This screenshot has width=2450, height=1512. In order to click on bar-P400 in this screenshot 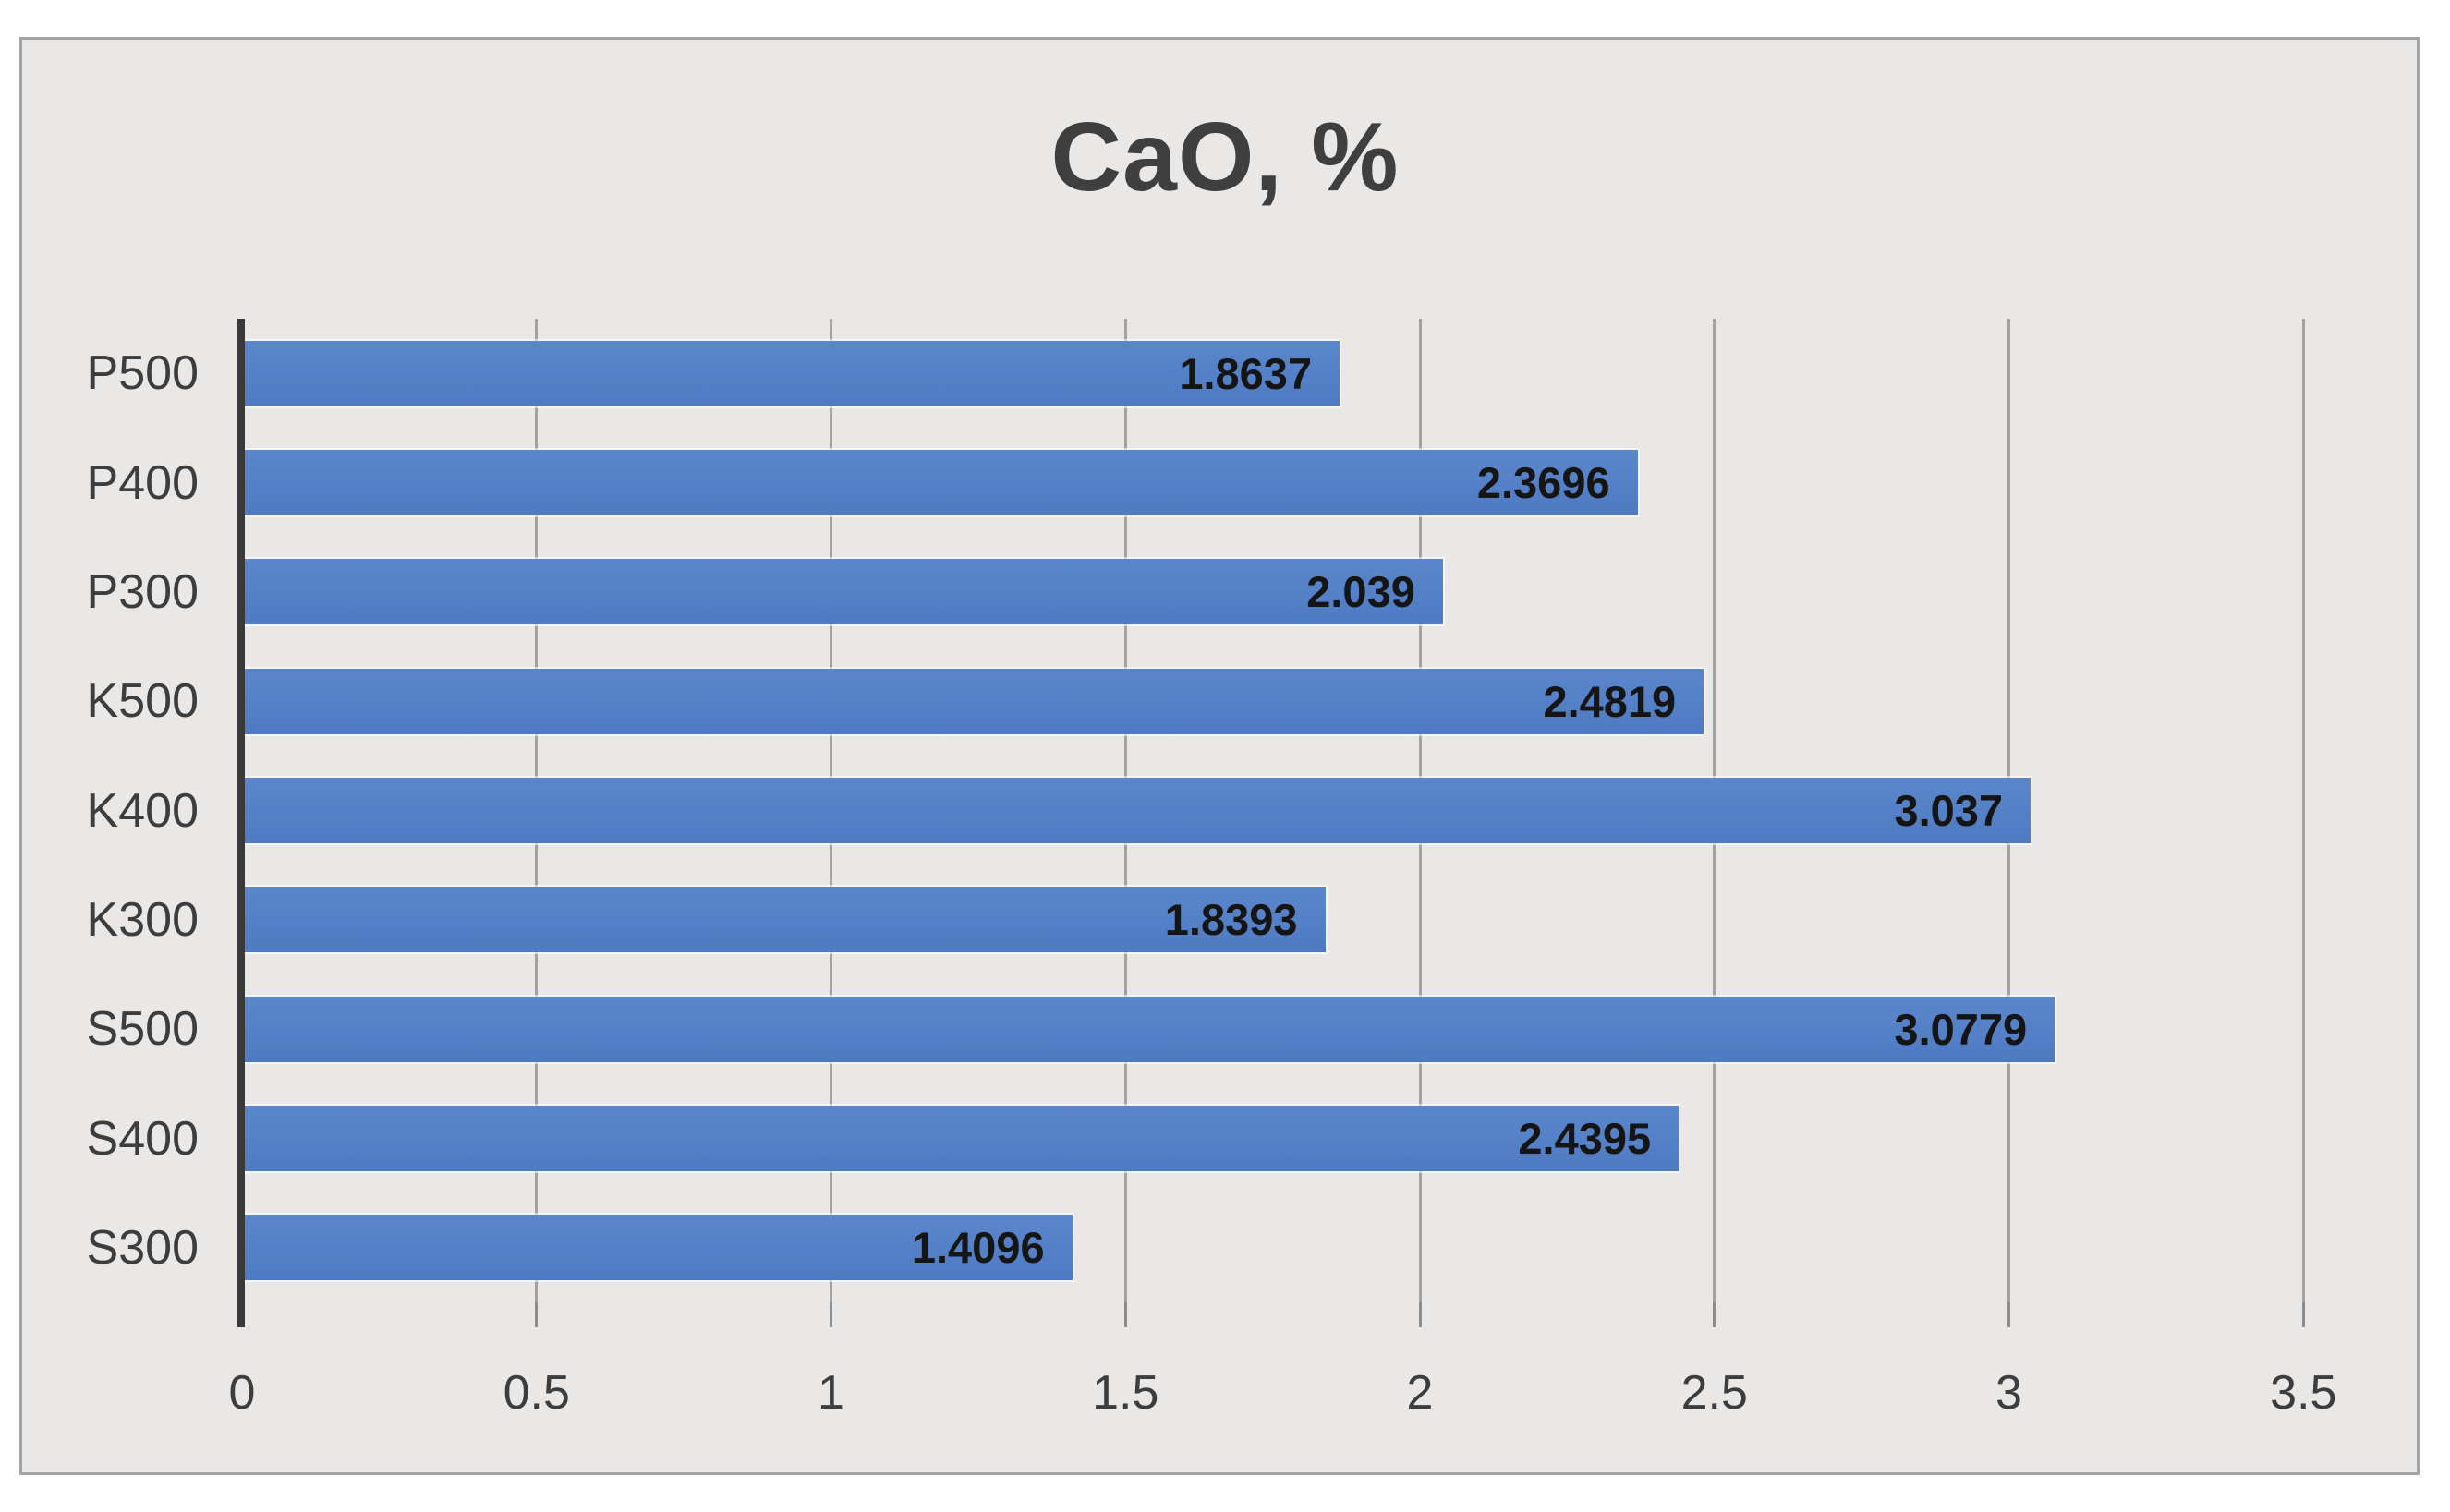, I will do `click(940, 482)`.